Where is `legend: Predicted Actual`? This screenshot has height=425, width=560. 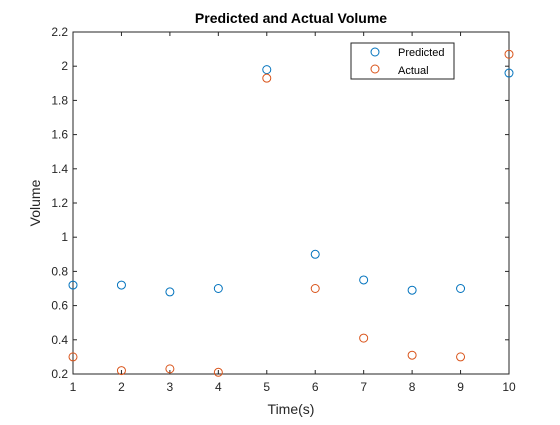 legend: Predicted Actual is located at coordinates (402, 61).